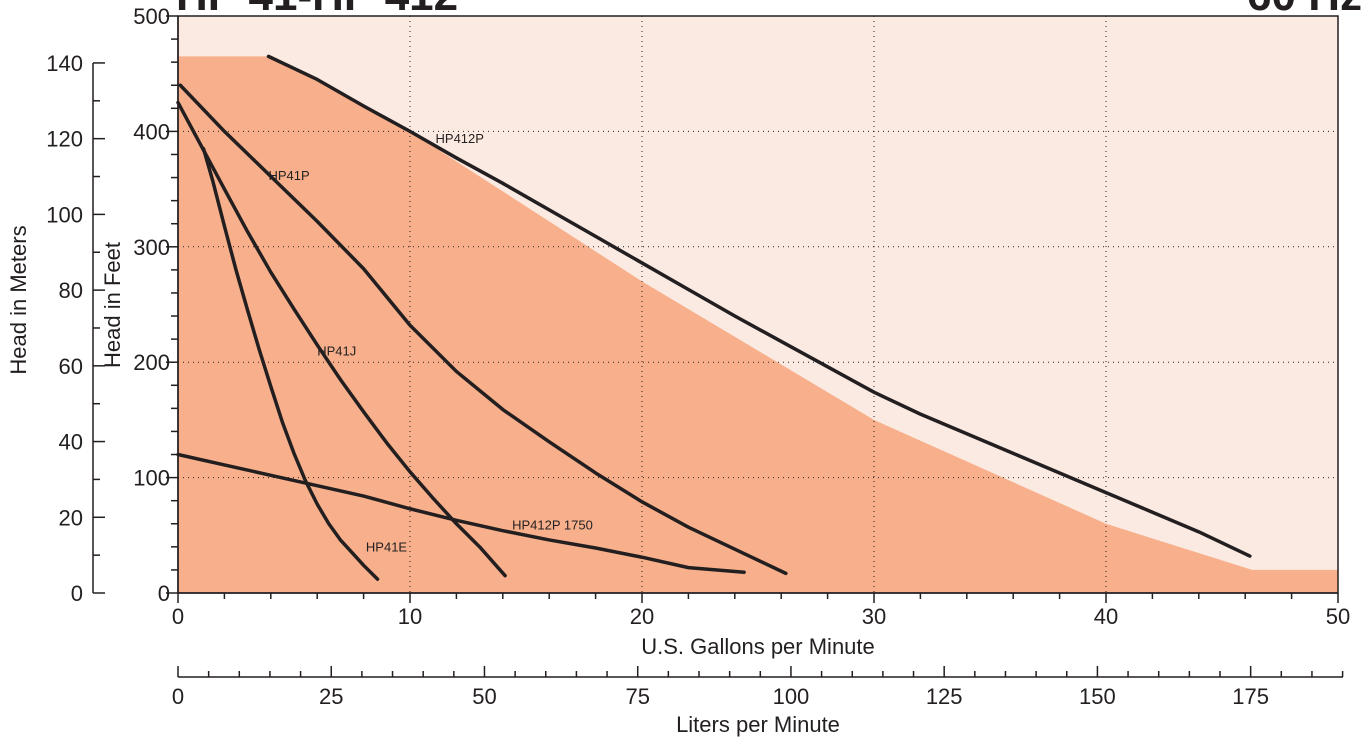  Describe the element at coordinates (64, 139) in the screenshot. I see `meters-tick-label-120: 120` at that location.